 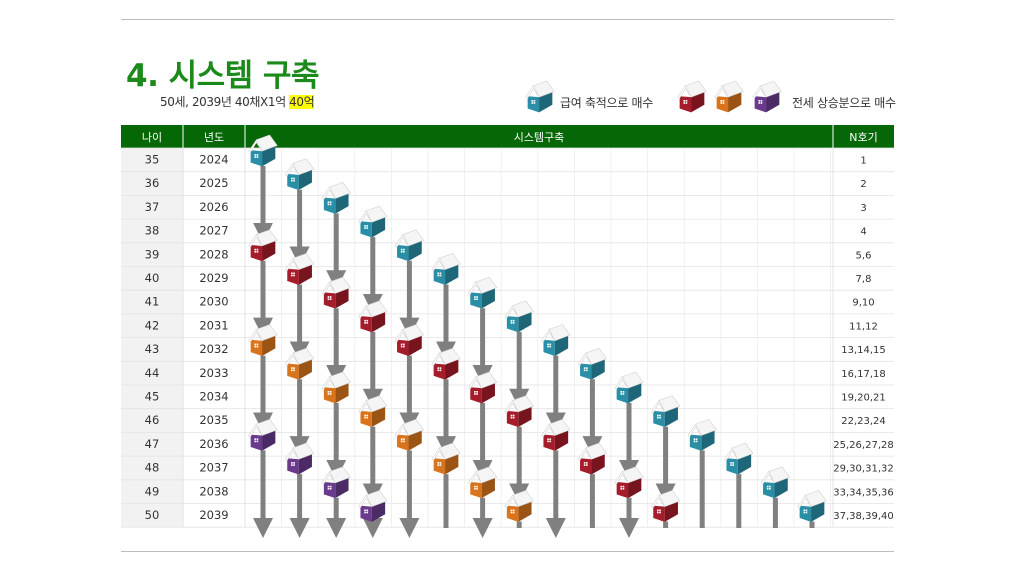 I want to click on nth-cell: 3, so click(x=863, y=208).